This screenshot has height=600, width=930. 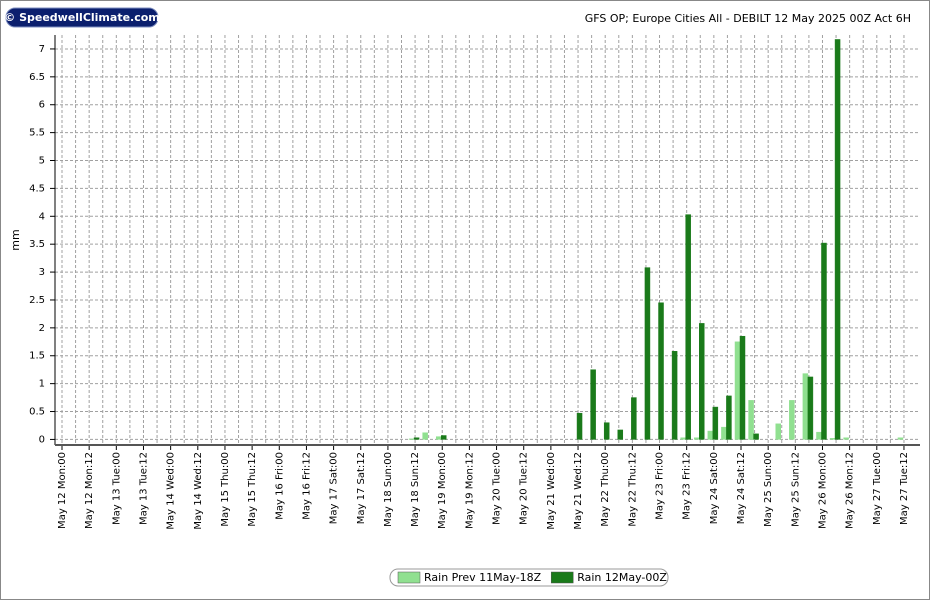 What do you see at coordinates (42, 272) in the screenshot?
I see `y-tick-label: 3` at bounding box center [42, 272].